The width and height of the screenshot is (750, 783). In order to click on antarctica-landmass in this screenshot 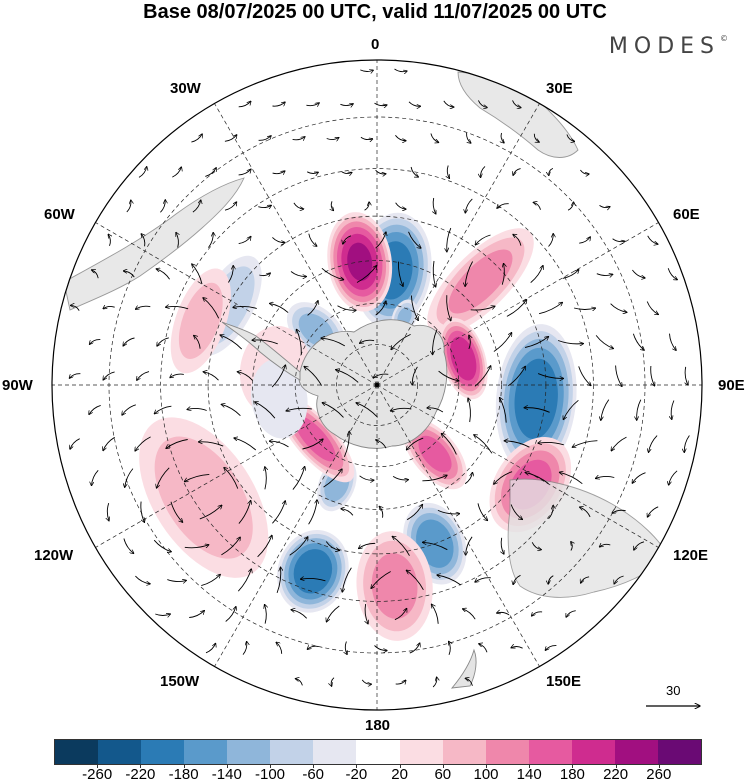, I will do `click(373, 384)`.